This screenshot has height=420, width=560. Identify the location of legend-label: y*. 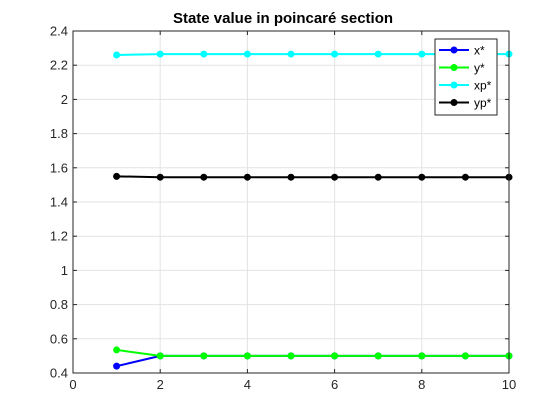
(479, 68).